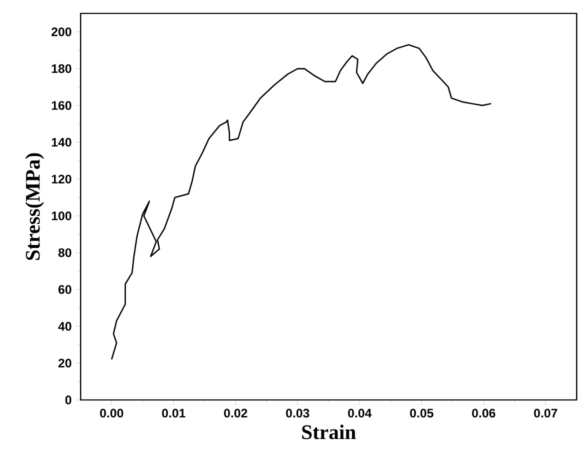 This screenshot has height=474, width=587. Describe the element at coordinates (484, 413) in the screenshot. I see `x-tick-label: 0.06` at that location.